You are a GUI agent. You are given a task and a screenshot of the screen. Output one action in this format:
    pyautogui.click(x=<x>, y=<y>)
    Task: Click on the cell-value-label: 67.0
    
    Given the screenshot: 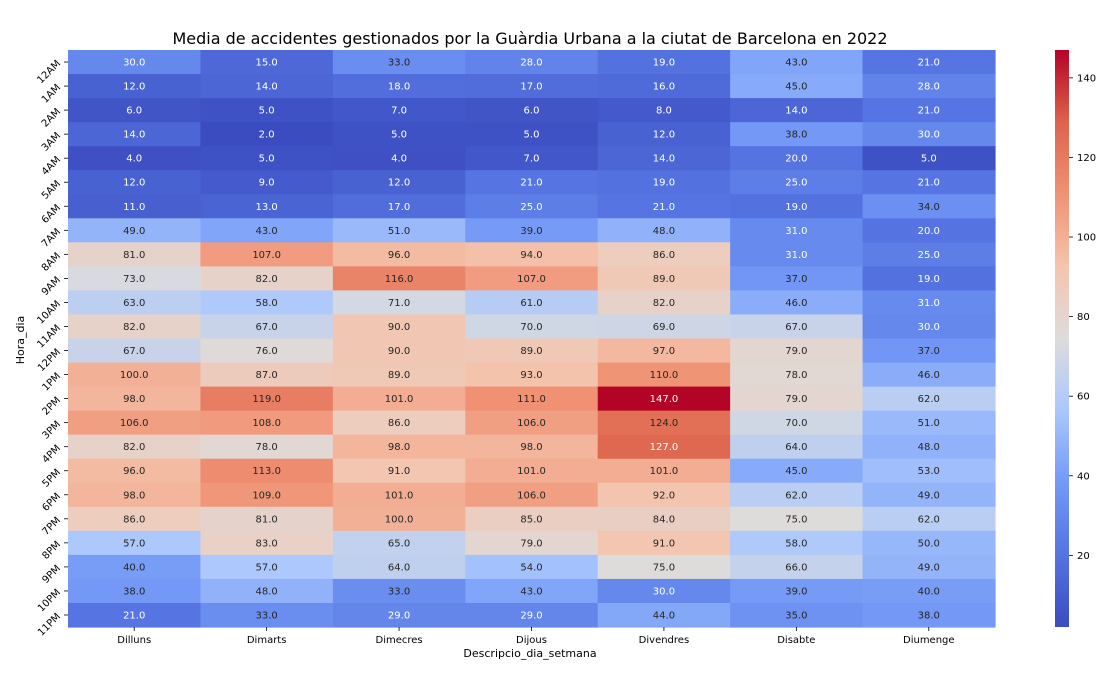 What is the action you would take?
    pyautogui.click(x=267, y=327)
    